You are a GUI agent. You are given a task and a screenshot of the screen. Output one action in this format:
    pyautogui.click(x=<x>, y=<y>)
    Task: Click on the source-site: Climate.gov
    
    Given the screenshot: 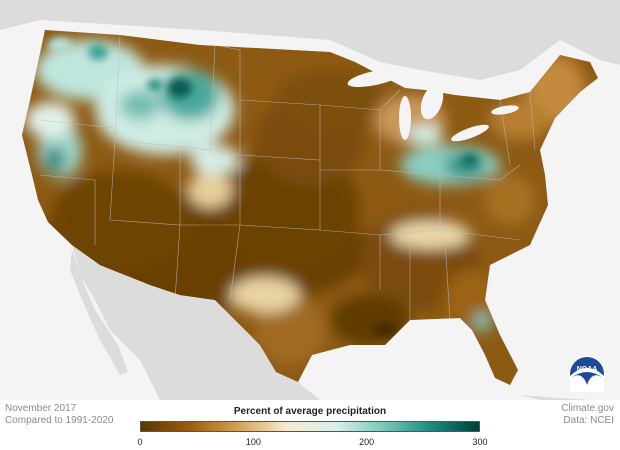 What is the action you would take?
    pyautogui.click(x=587, y=408)
    